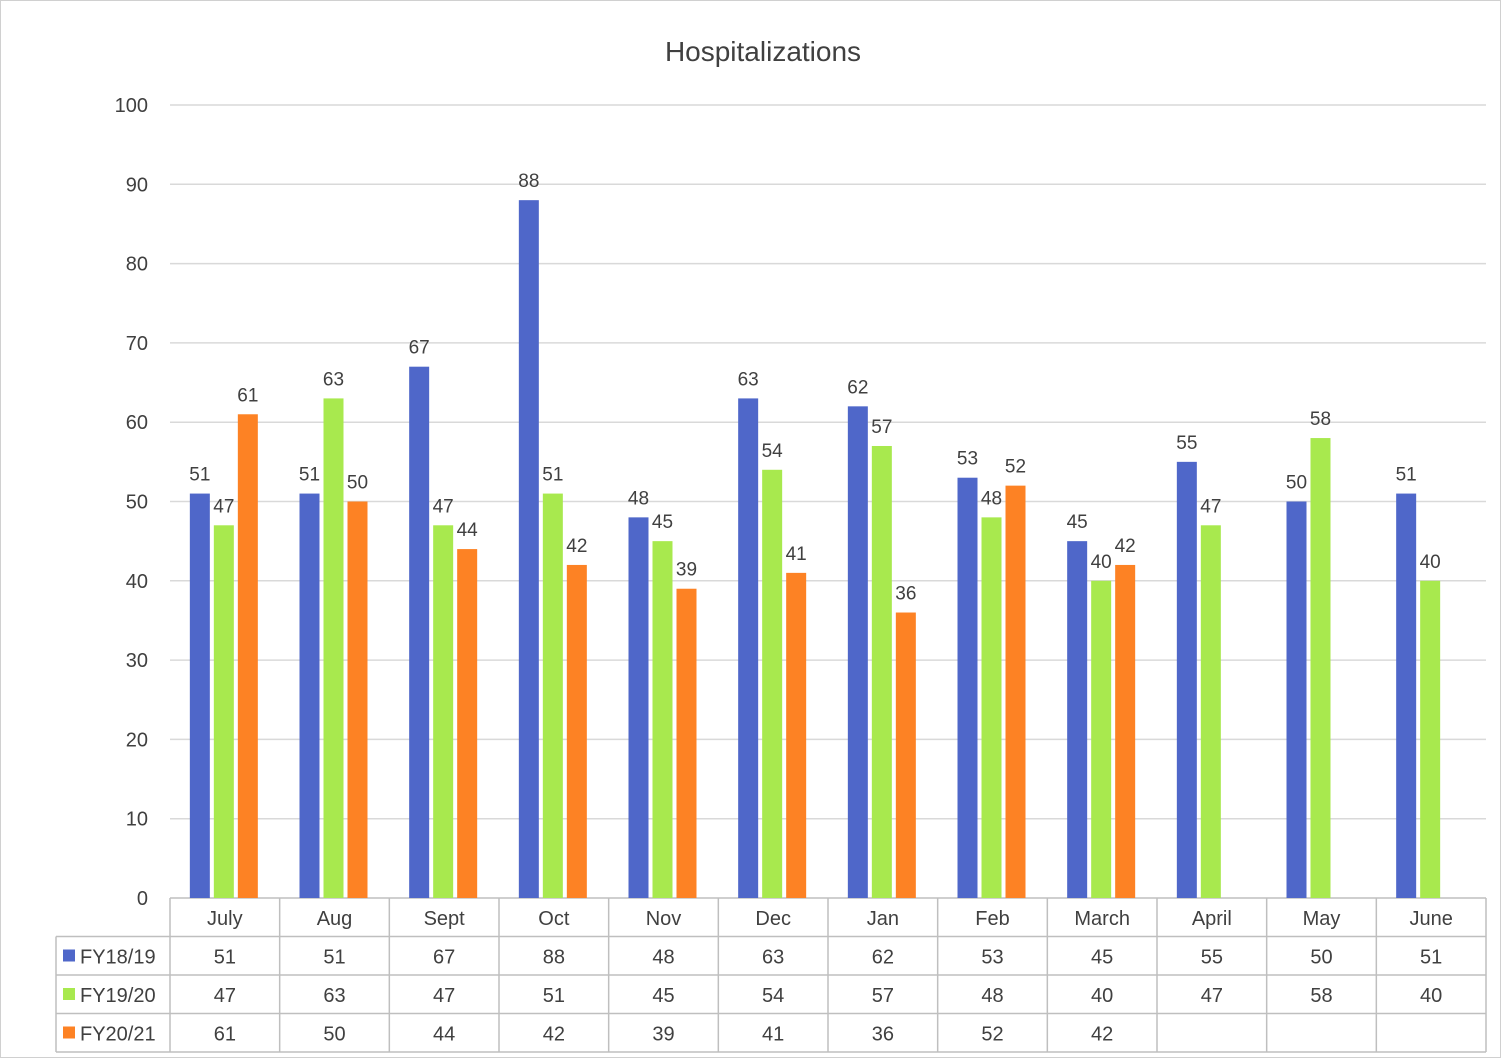 The image size is (1501, 1059). I want to click on y-tick-label: 50, so click(137, 503).